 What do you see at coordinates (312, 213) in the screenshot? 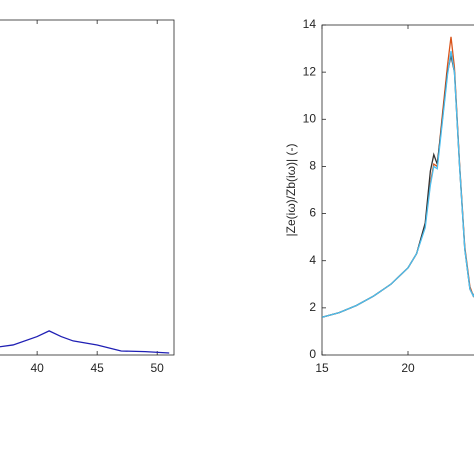
I see `y-tick-label: 6` at bounding box center [312, 213].